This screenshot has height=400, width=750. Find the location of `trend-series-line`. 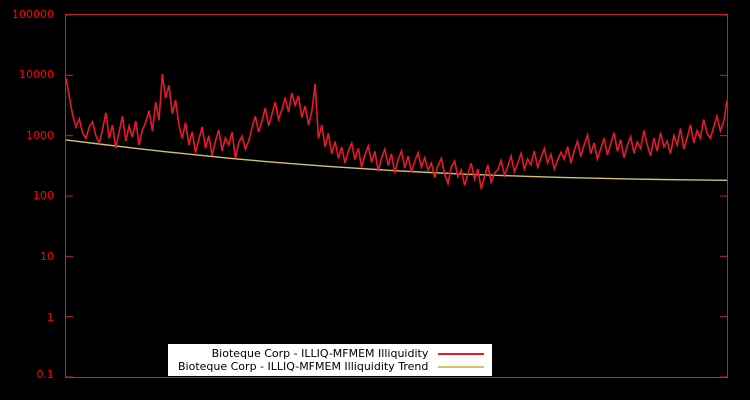

trend-series-line is located at coordinates (396, 160).